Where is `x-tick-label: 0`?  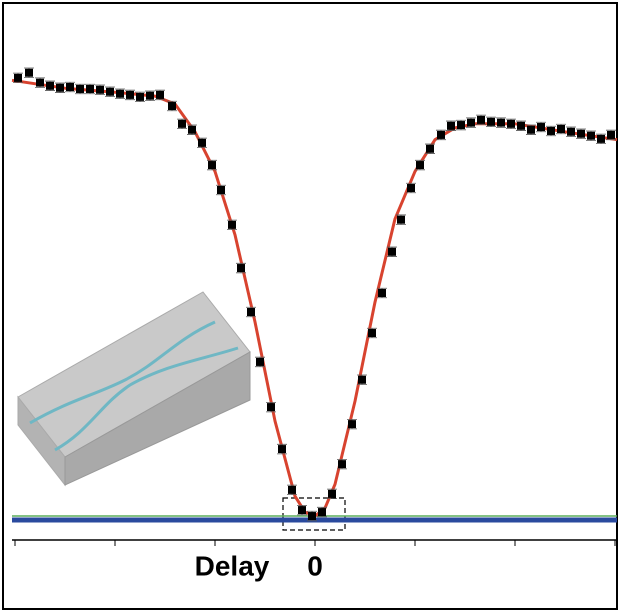
x-tick-label: 0 is located at coordinates (315, 565).